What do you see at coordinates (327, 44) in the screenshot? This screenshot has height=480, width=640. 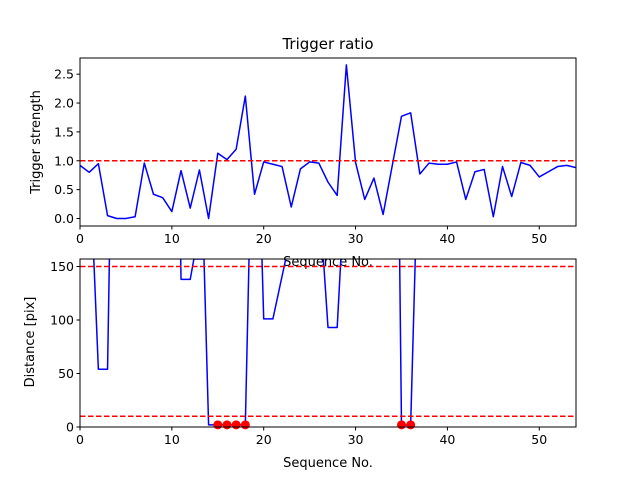 I see `chart-title: Trigger ratio` at bounding box center [327, 44].